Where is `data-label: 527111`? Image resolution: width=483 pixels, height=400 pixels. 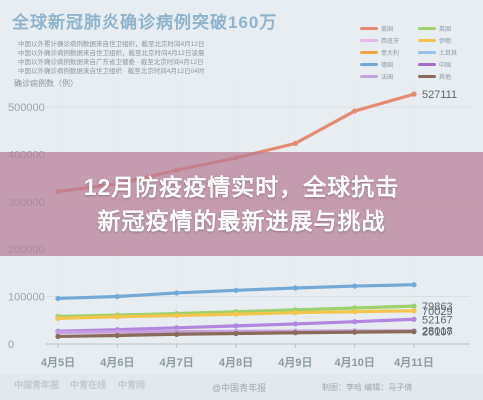 data-label: 527111 is located at coordinates (439, 95).